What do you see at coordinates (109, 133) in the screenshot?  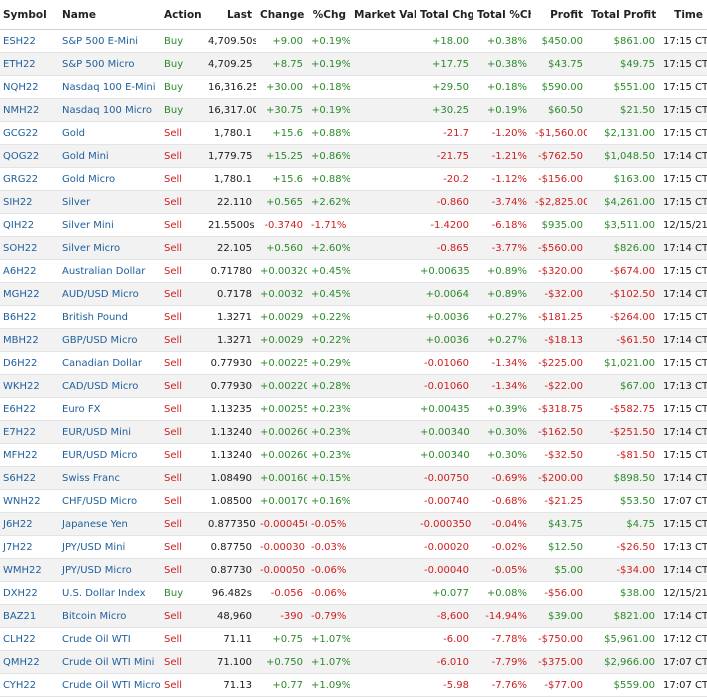 I see `name-cell: Gold` at bounding box center [109, 133].